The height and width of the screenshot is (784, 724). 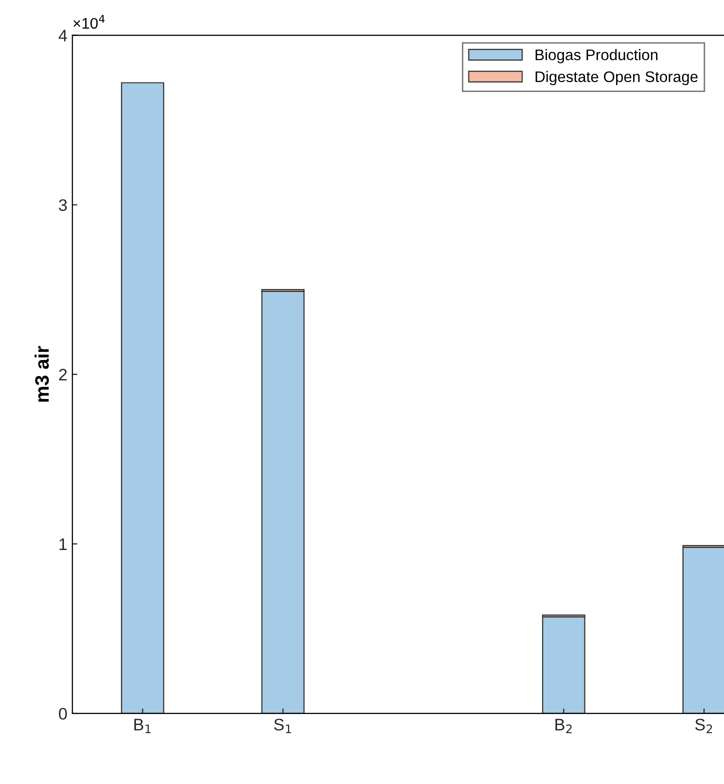 I want to click on x-tick-label: B$_{2}$, so click(x=563, y=726).